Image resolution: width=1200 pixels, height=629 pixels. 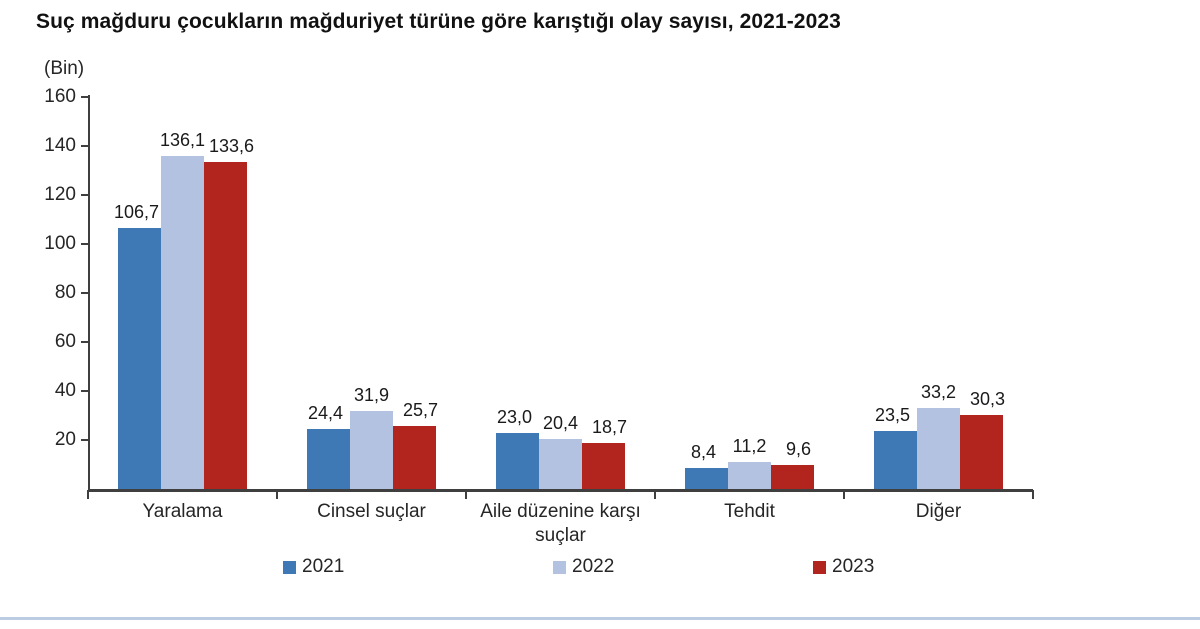 I want to click on category-label: Tehdit, so click(x=749, y=511).